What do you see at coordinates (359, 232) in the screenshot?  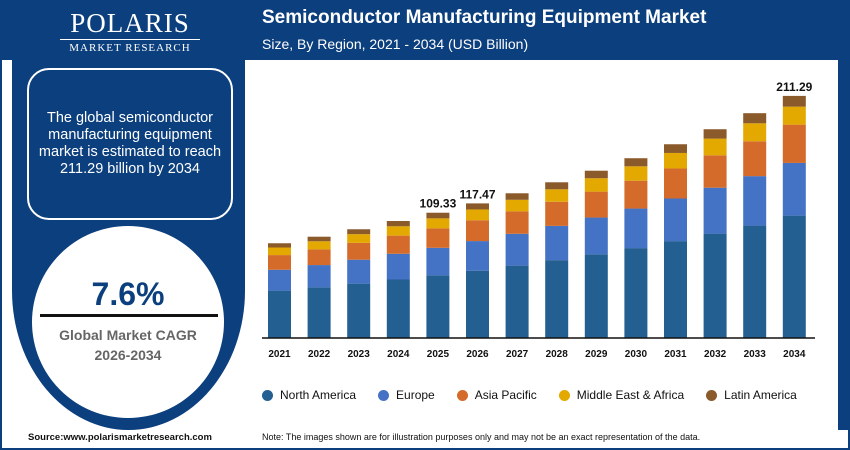 I see `bar-segment-latin-america-2023` at bounding box center [359, 232].